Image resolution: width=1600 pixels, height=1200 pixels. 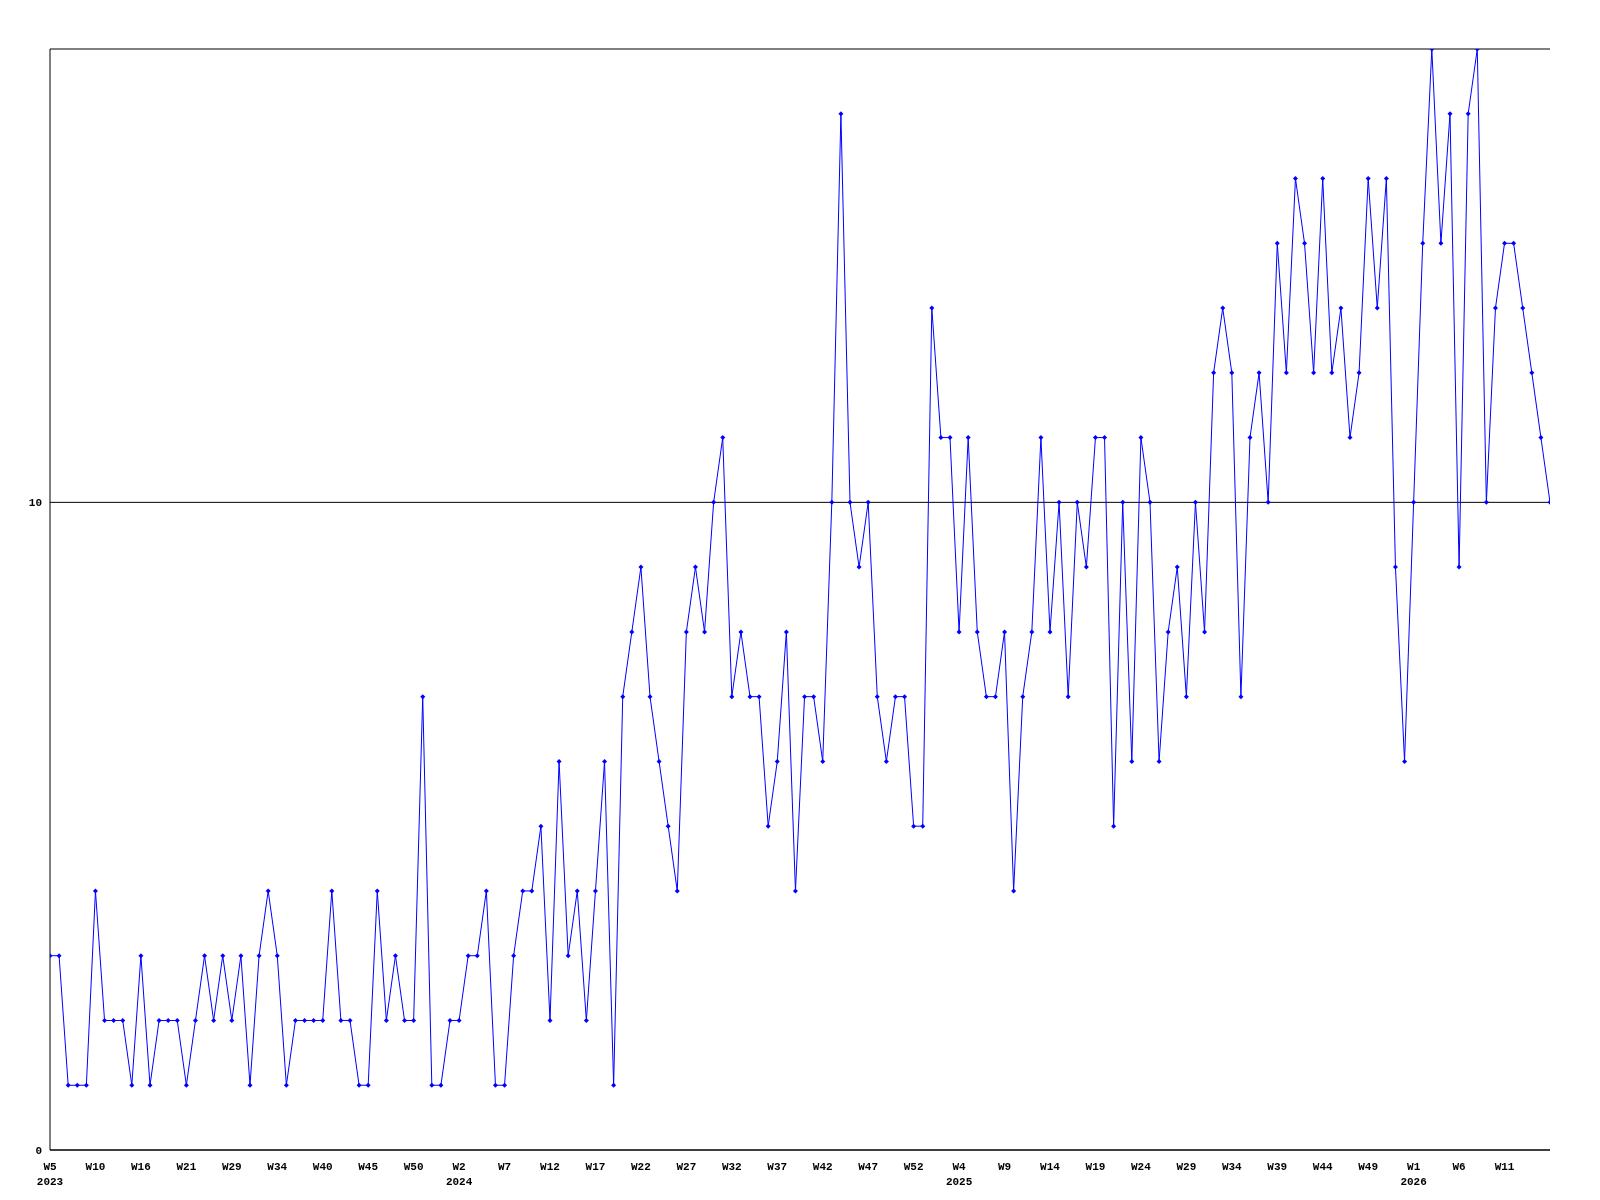 What do you see at coordinates (322, 1167) in the screenshot?
I see `x-tick-label: W40` at bounding box center [322, 1167].